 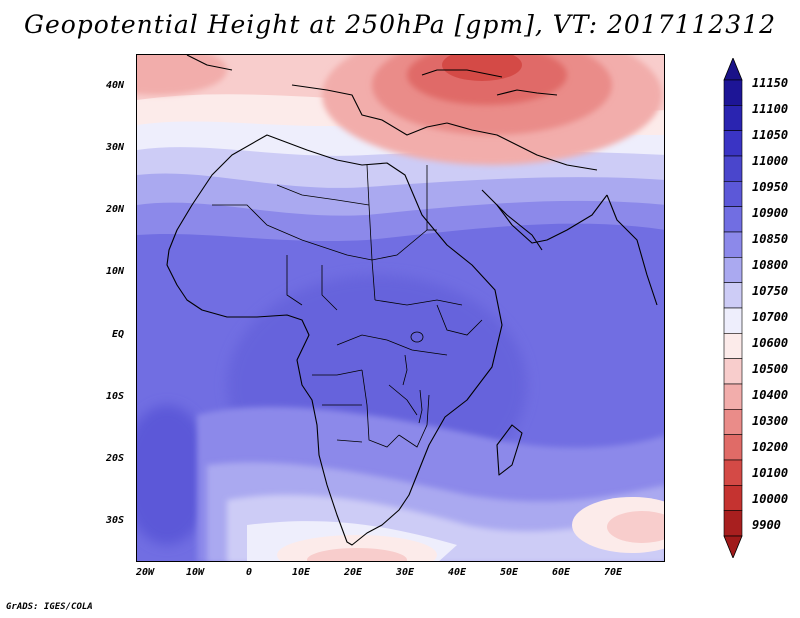 I want to click on field-sw-low, so click(x=174, y=475).